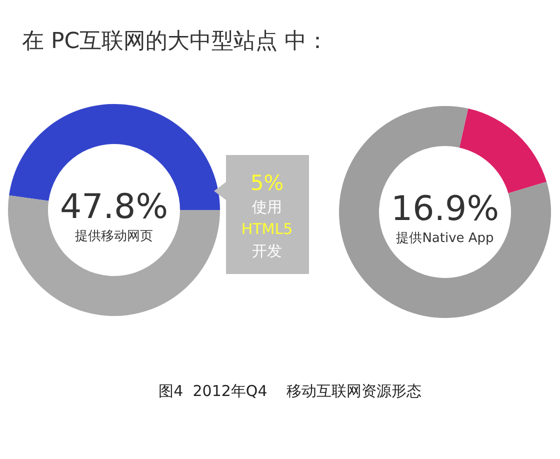 Image resolution: width=560 pixels, height=459 pixels. I want to click on donut-slice, so click(503, 151).